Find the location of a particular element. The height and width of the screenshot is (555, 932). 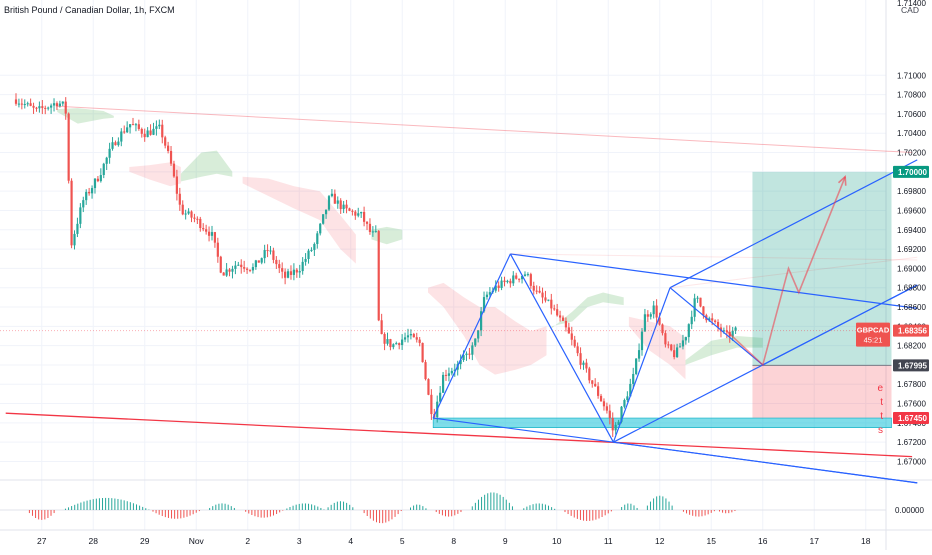

time-axis: 27 28 29 Nov 2 3 4 5 8 9 10 11 12 15 16 17 18 is located at coordinates (454, 541).